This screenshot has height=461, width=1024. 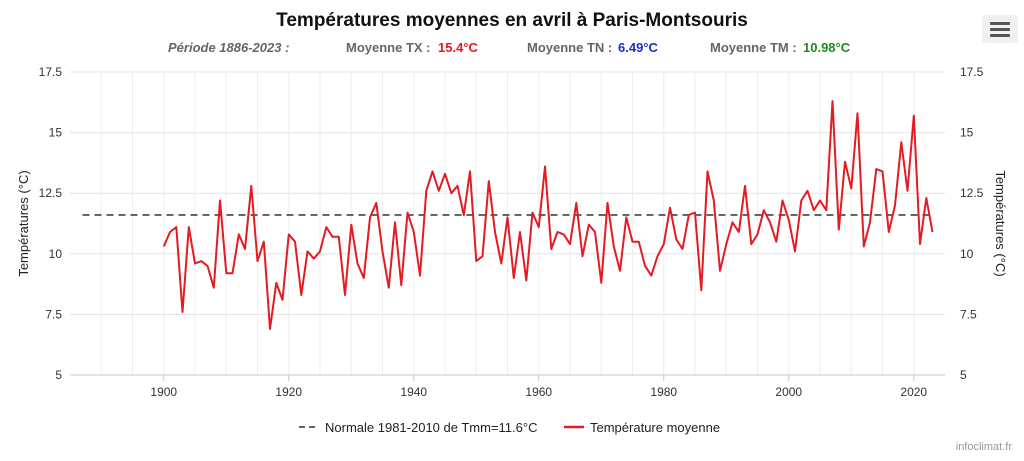 What do you see at coordinates (1000, 29) in the screenshot?
I see `hamburger-menu-icon` at bounding box center [1000, 29].